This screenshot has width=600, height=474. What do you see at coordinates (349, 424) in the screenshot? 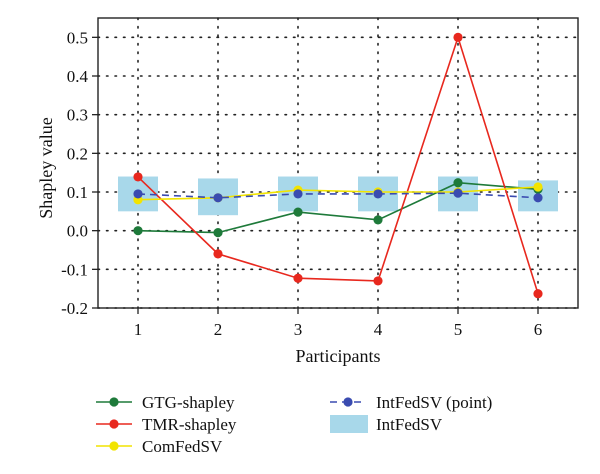
I see `legend-intfedsv-swatch` at bounding box center [349, 424].